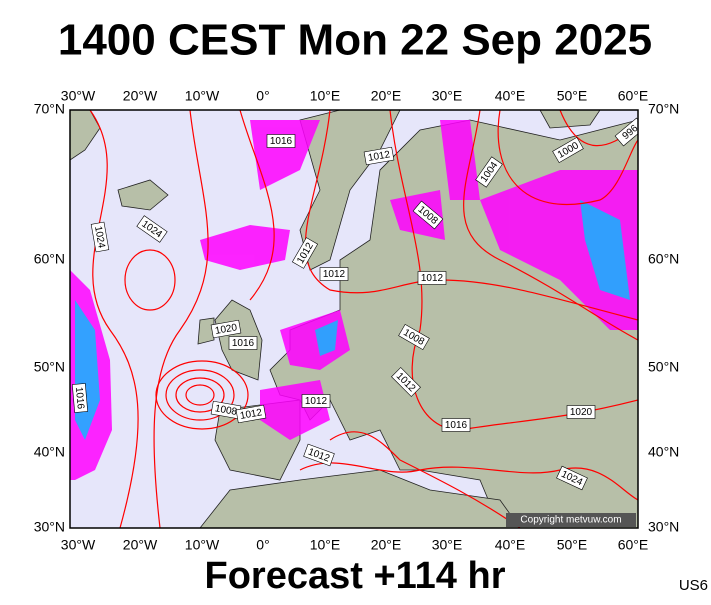 The width and height of the screenshot is (711, 605). I want to click on right-latitude-label: 40°N, so click(663, 452).